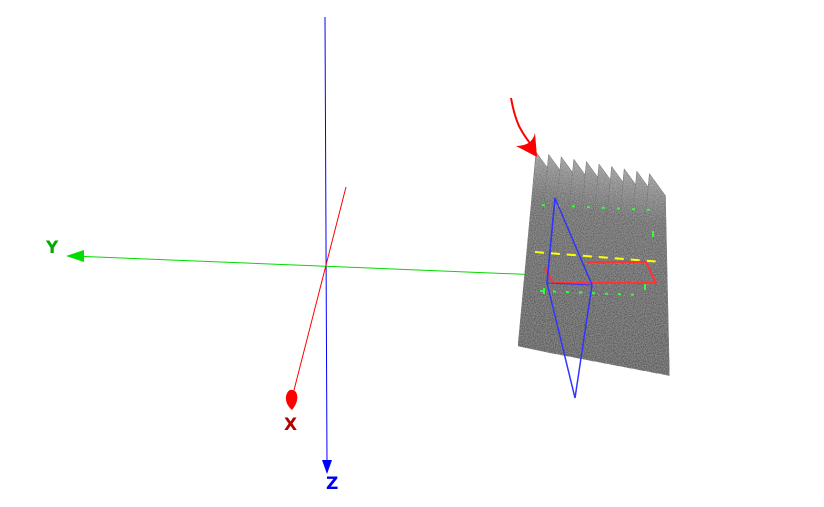 This screenshot has height=507, width=824. I want to click on frustum-edge, so click(551, 240).